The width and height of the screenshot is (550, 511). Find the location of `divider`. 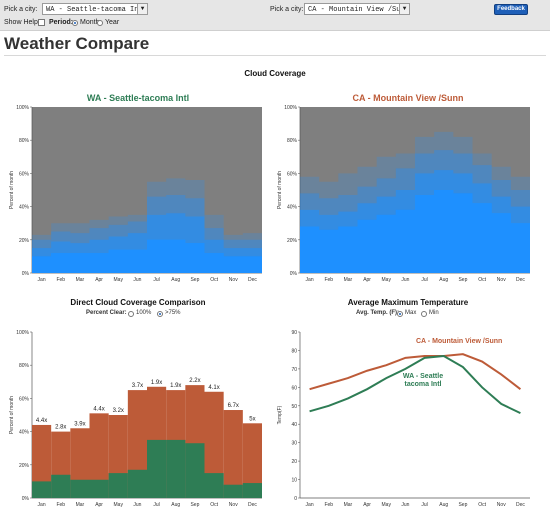

divider is located at coordinates (275, 55).